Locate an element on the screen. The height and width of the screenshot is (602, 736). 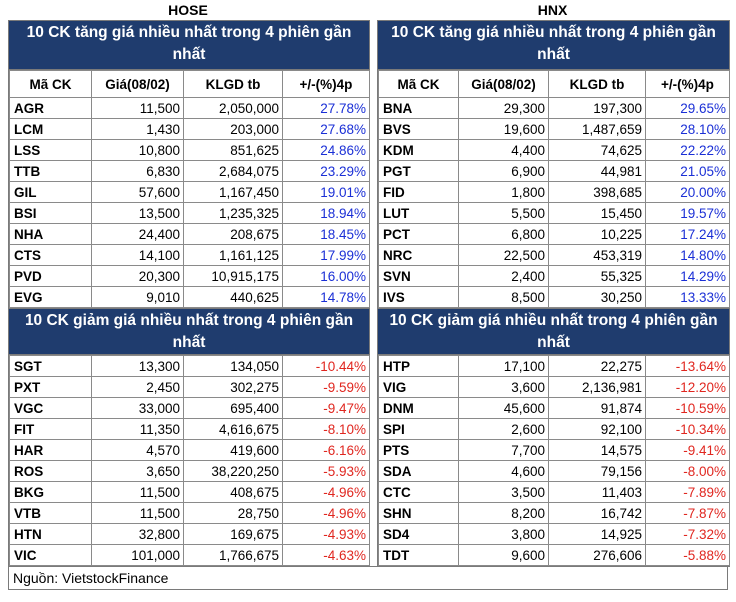
avg-volume: 91,874 is located at coordinates (597, 408).